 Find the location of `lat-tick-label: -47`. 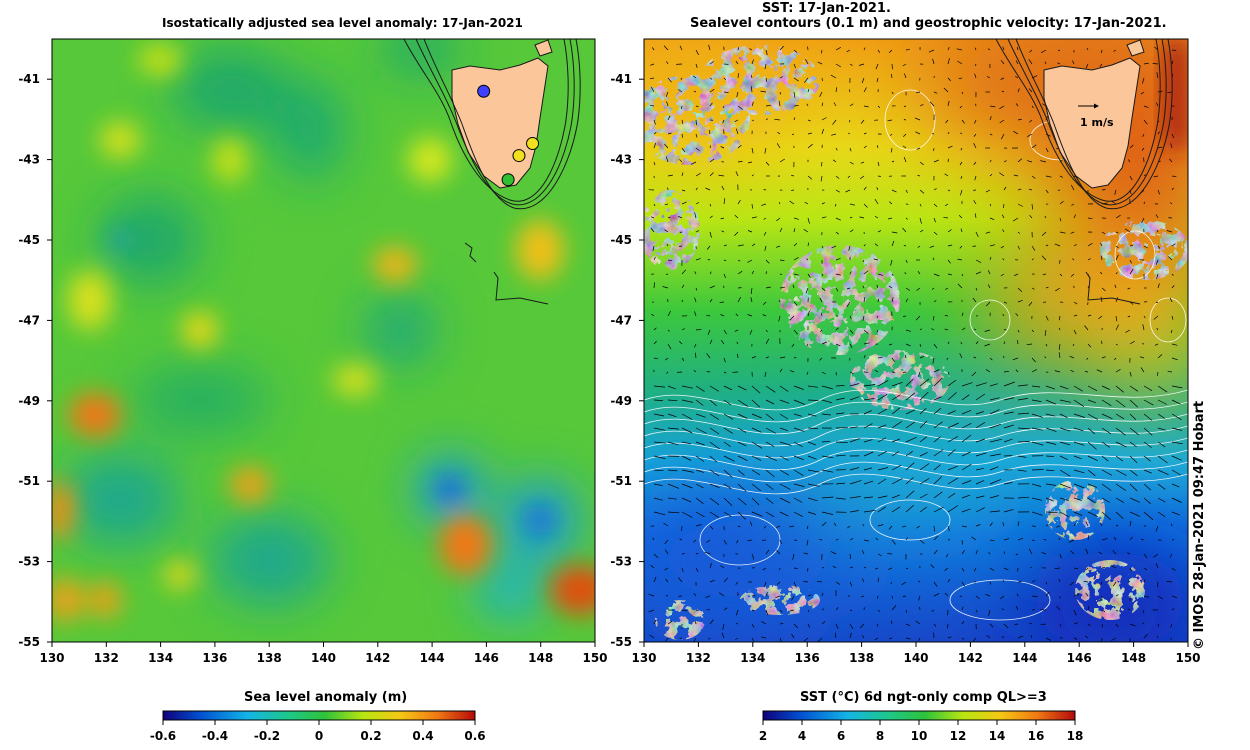

lat-tick-label: -47 is located at coordinates (29, 320).